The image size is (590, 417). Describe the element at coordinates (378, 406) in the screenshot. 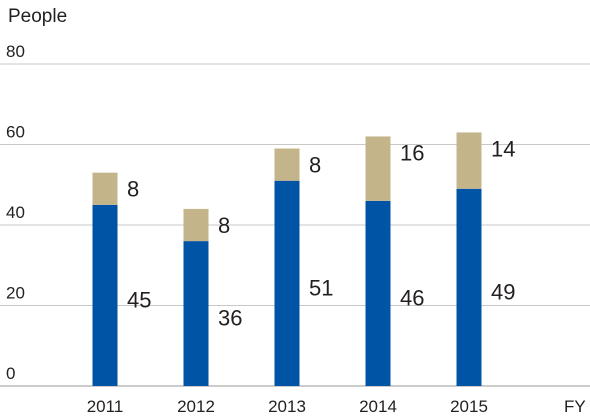

I see `x-tick-label: 2014` at that location.